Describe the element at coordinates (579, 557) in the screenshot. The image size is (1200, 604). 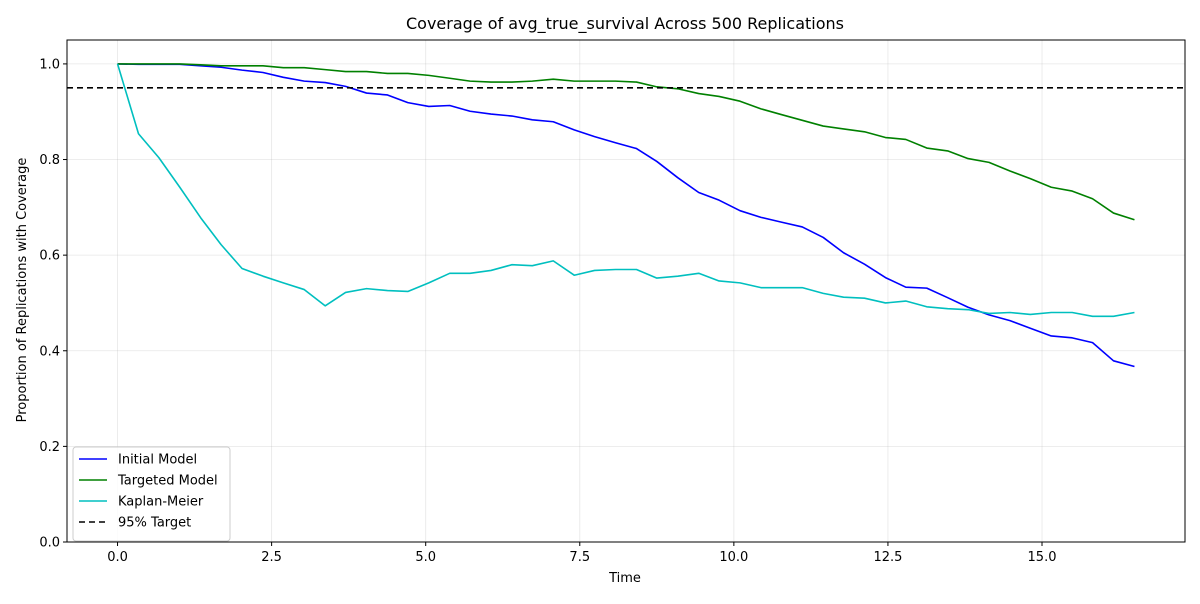
I see `x-tick-label: 7.5` at that location.